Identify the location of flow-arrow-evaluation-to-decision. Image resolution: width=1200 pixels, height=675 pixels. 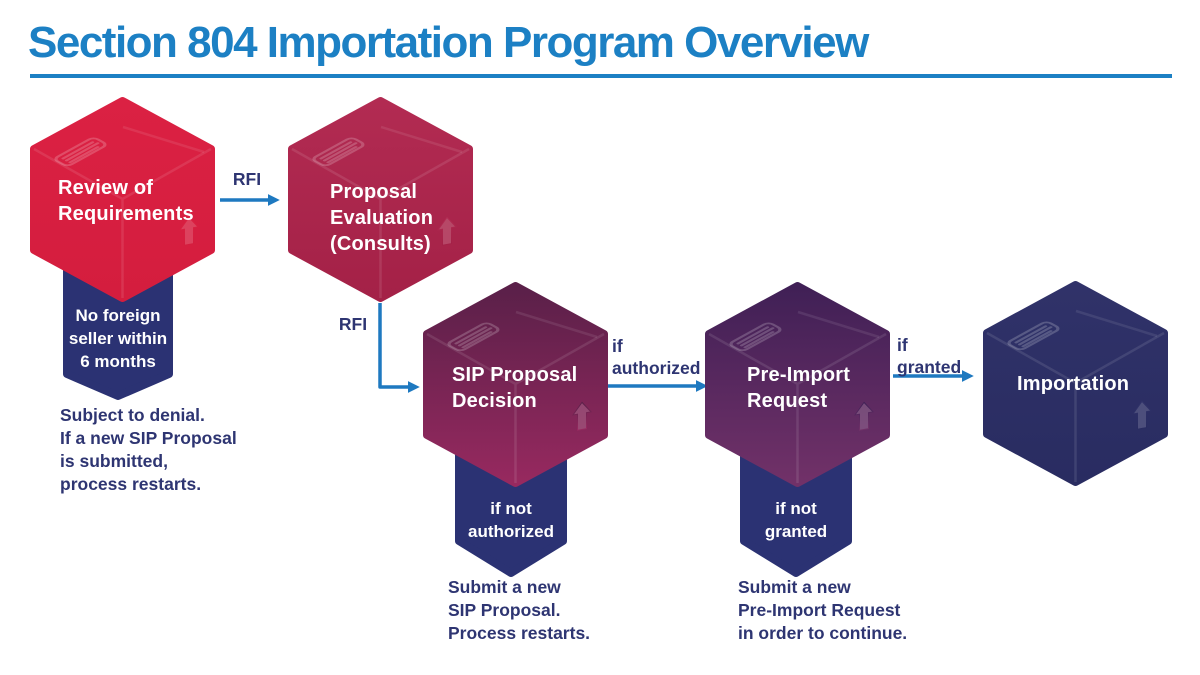
(401, 347).